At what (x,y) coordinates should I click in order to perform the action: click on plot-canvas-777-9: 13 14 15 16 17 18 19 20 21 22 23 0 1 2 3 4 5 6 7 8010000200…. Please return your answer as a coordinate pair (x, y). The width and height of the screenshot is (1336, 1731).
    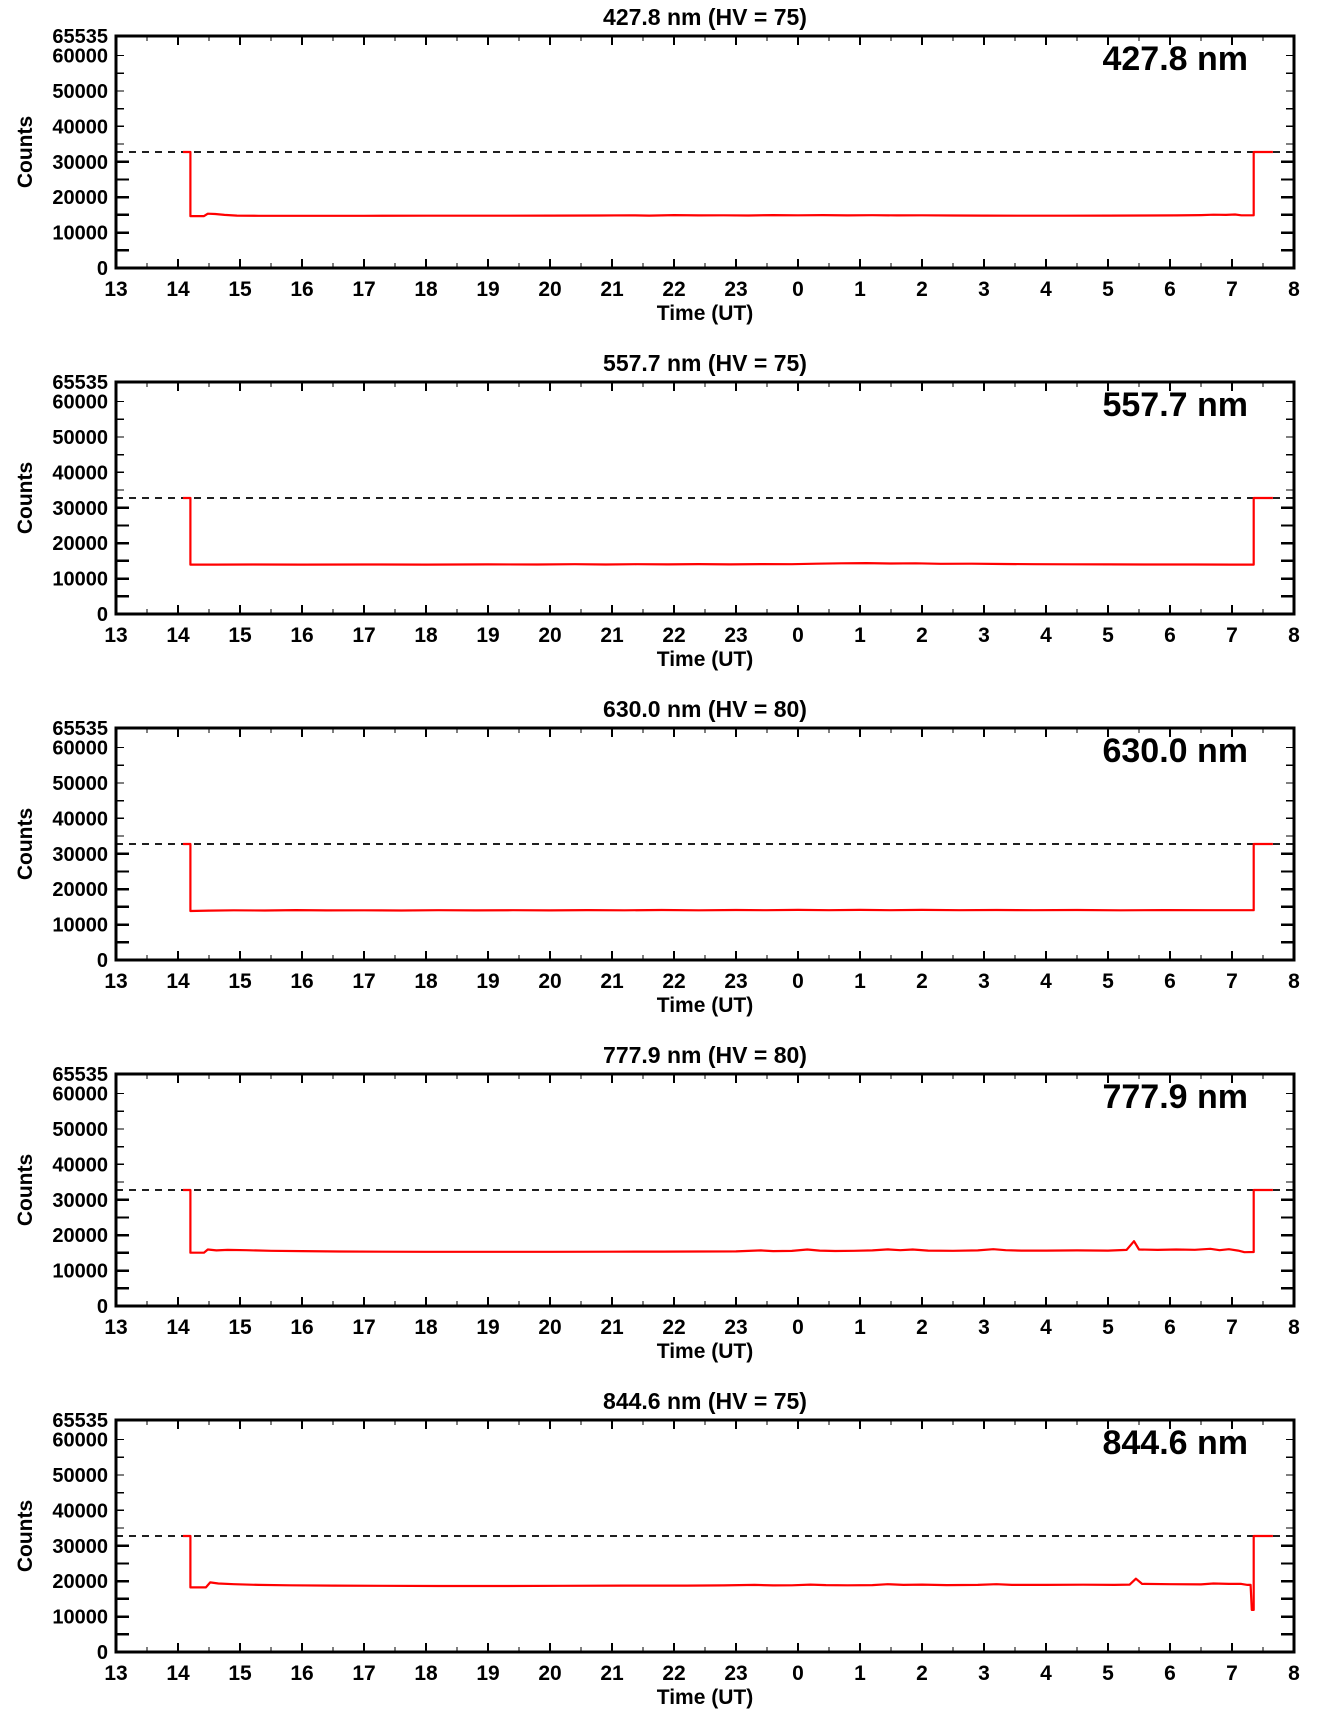
    Looking at the image, I should click on (676, 1201).